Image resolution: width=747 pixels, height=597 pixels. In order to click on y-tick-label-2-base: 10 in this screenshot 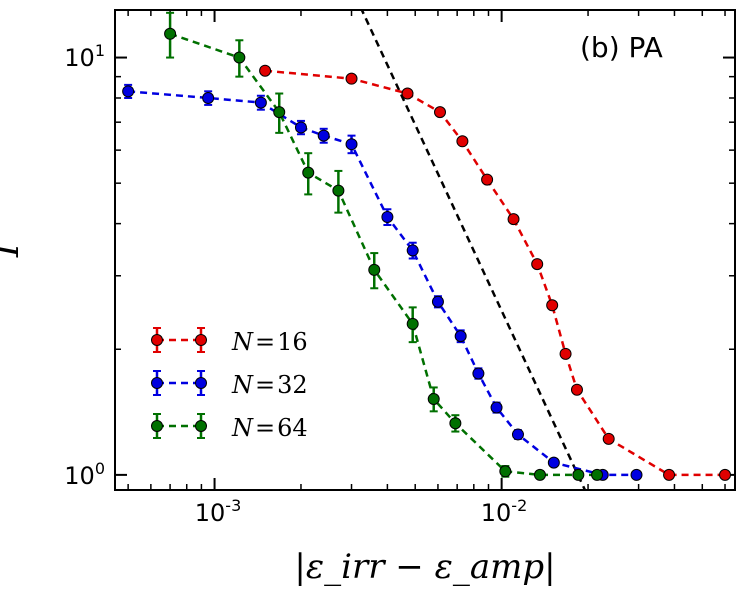, I will do `click(79, 58)`.